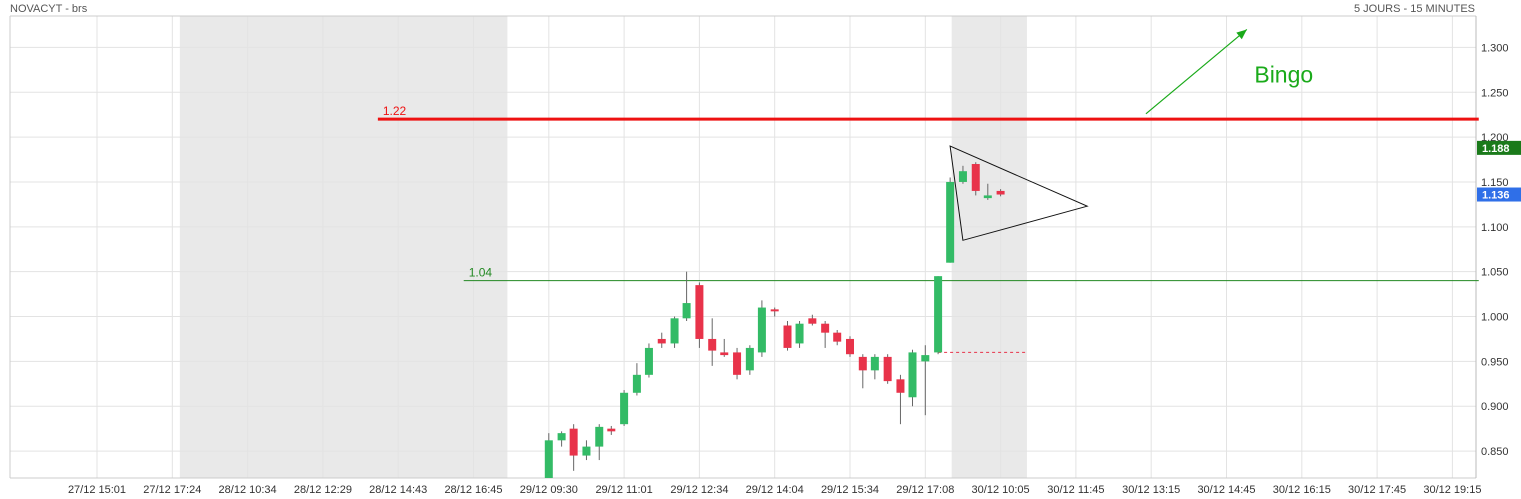 The image size is (1521, 499). Describe the element at coordinates (395, 111) in the screenshot. I see `resistance-label: 1.22` at that location.